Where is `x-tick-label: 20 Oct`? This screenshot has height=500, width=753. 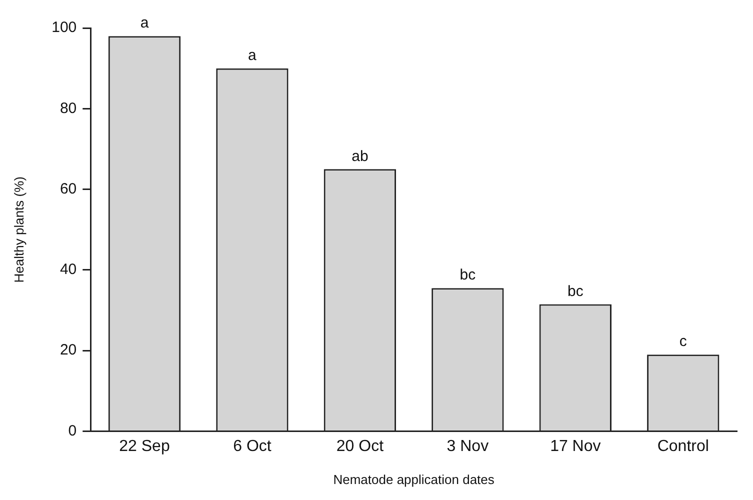
x-tick-label: 20 Oct is located at coordinates (360, 447).